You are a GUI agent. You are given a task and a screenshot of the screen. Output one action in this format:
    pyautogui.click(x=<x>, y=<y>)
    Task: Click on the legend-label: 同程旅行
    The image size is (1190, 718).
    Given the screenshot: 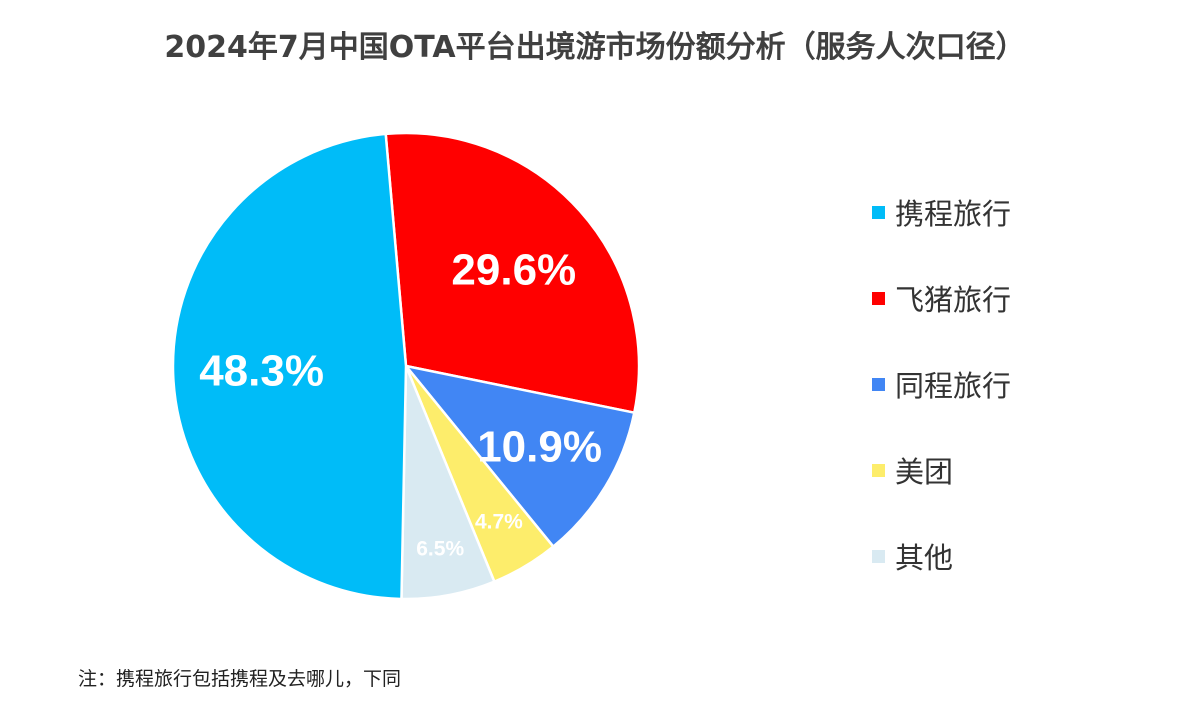 What is the action you would take?
    pyautogui.click(x=953, y=386)
    